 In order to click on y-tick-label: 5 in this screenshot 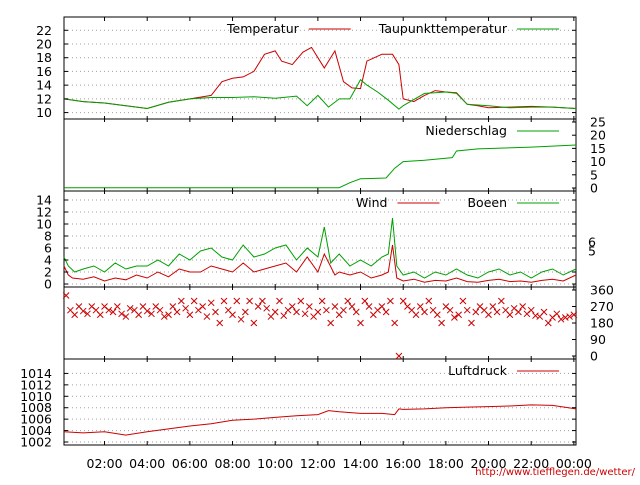, I will do `click(594, 174)`.